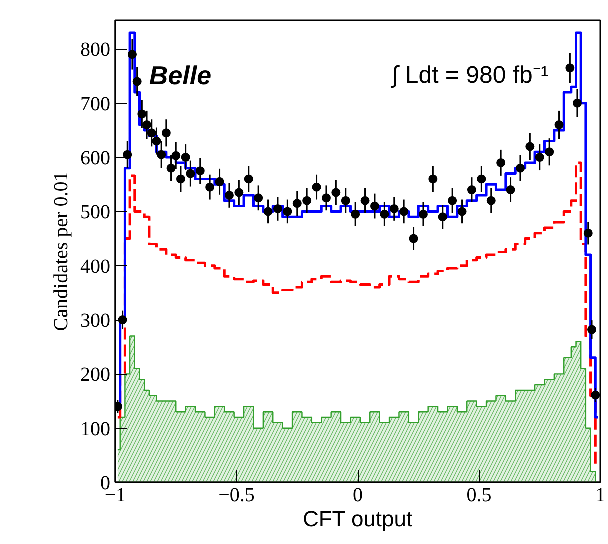 The image size is (608, 544). Describe the element at coordinates (95, 375) in the screenshot. I see `y-tick-label: 200` at that location.